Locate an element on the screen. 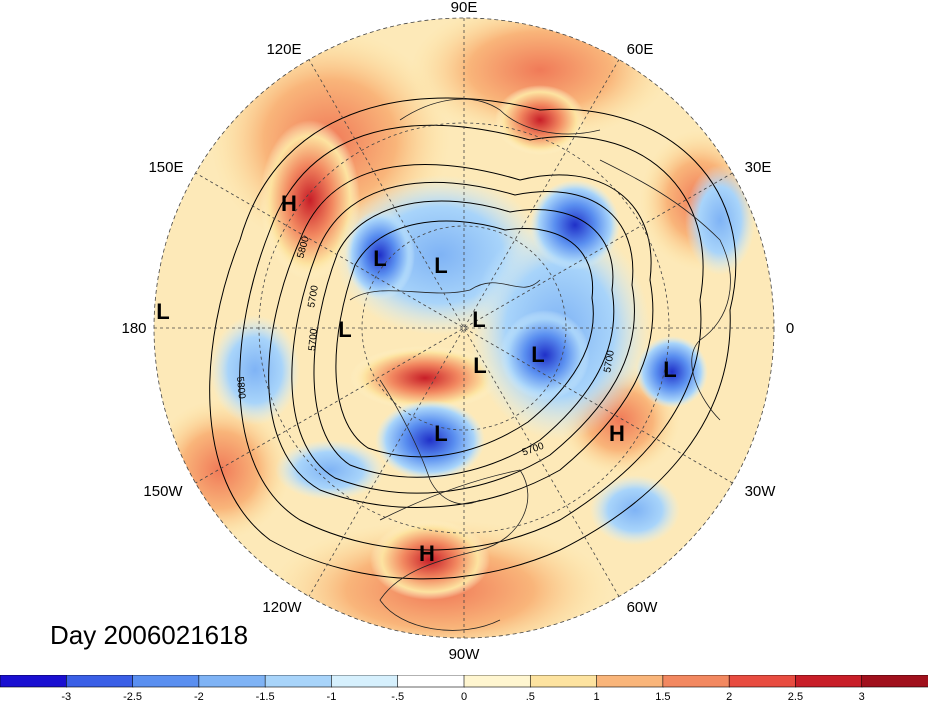  colorbar-tick-label: -2 is located at coordinates (199, 696).